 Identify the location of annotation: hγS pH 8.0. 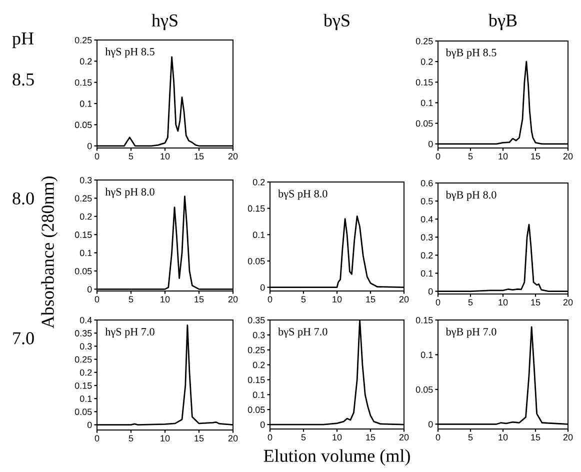
(129, 193).